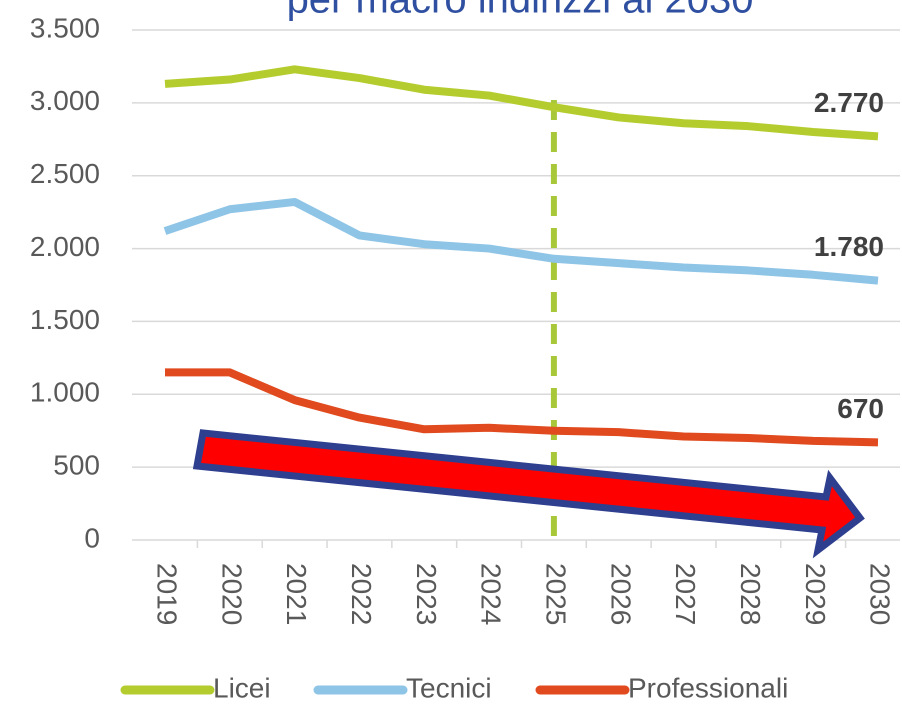 The height and width of the screenshot is (706, 902). What do you see at coordinates (708, 687) in the screenshot?
I see `legend-label: Professionali` at bounding box center [708, 687].